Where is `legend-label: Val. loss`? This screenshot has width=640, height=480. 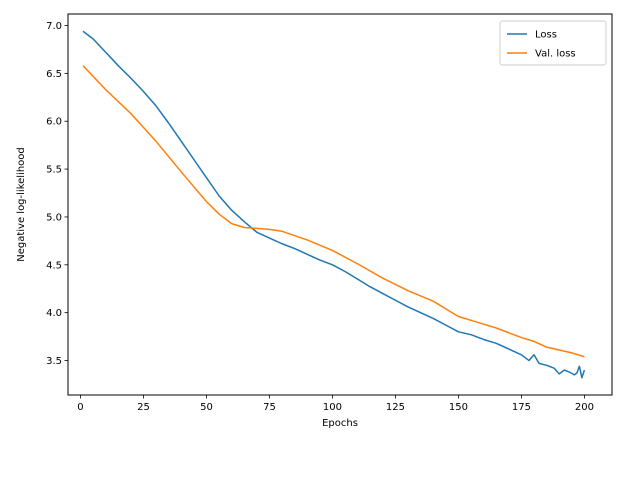 legend-label: Val. loss is located at coordinates (555, 54).